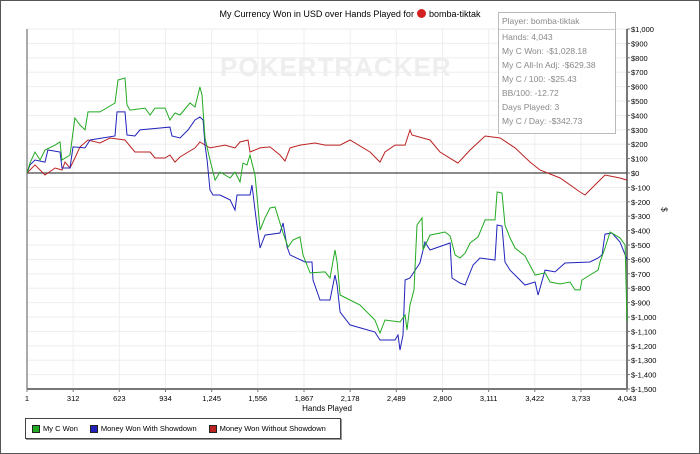  What do you see at coordinates (640, 288) in the screenshot?
I see `y-tick-label: $-800` at bounding box center [640, 288].